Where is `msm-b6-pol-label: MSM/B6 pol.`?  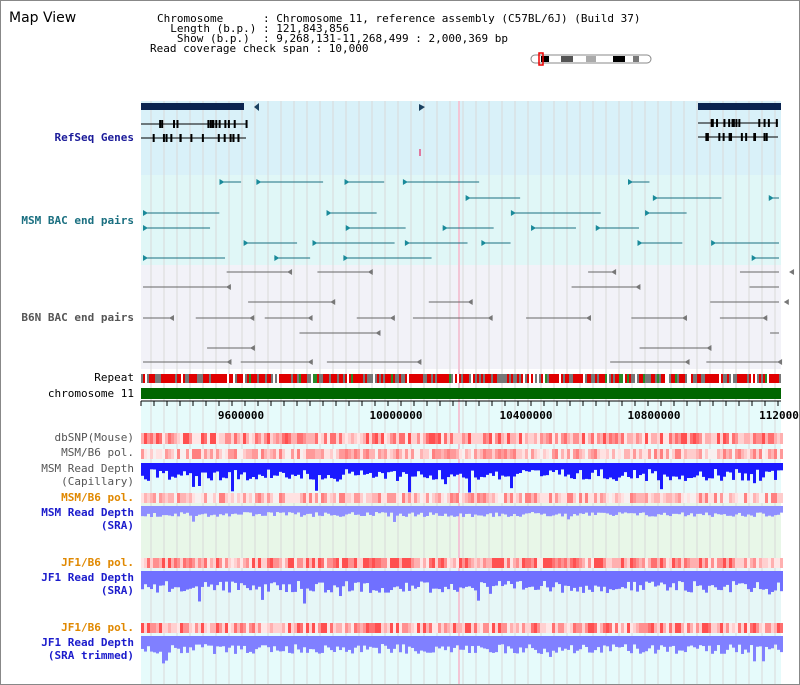 msm-b6-pol-label: MSM/B6 pol. is located at coordinates (97, 452).